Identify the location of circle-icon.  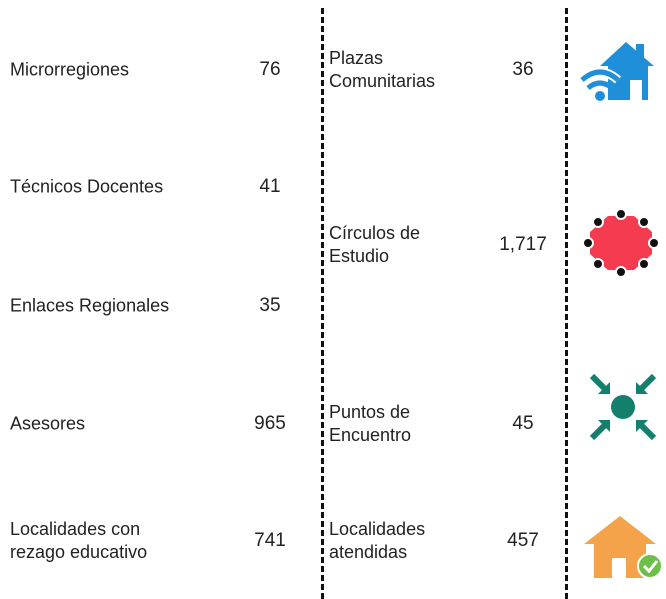
(621, 243).